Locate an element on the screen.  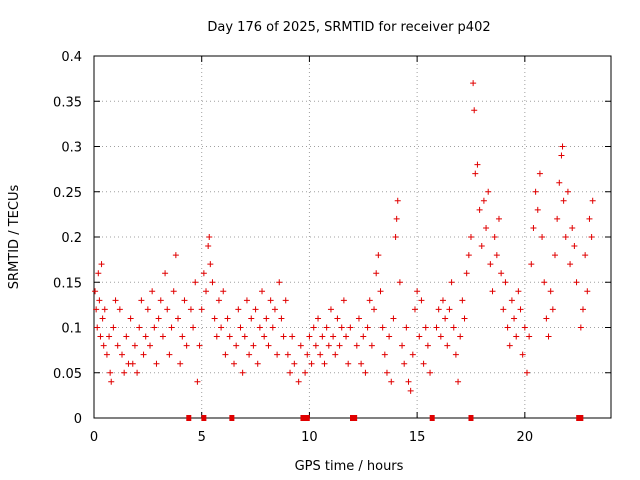
y-tick-label: 0.2 is located at coordinates (71, 238).